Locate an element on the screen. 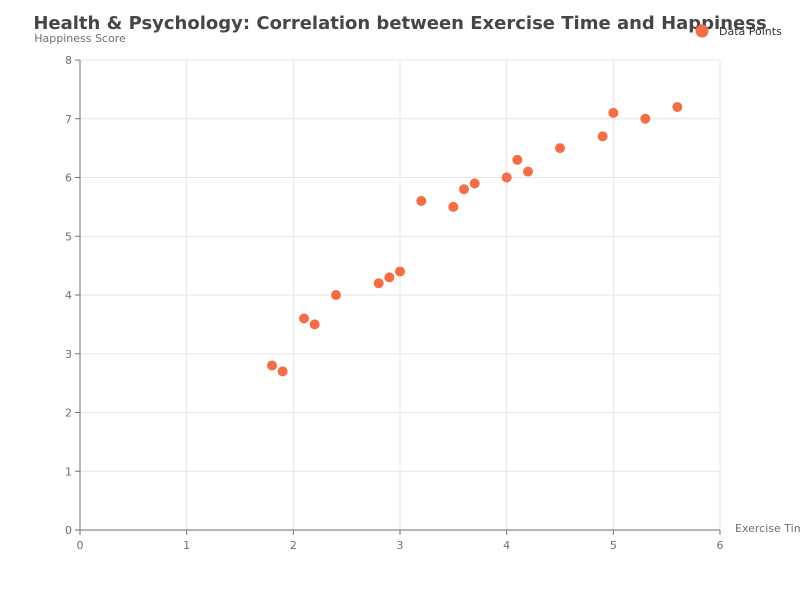 This screenshot has width=800, height=600. x-tick-label: 0 is located at coordinates (80, 545).